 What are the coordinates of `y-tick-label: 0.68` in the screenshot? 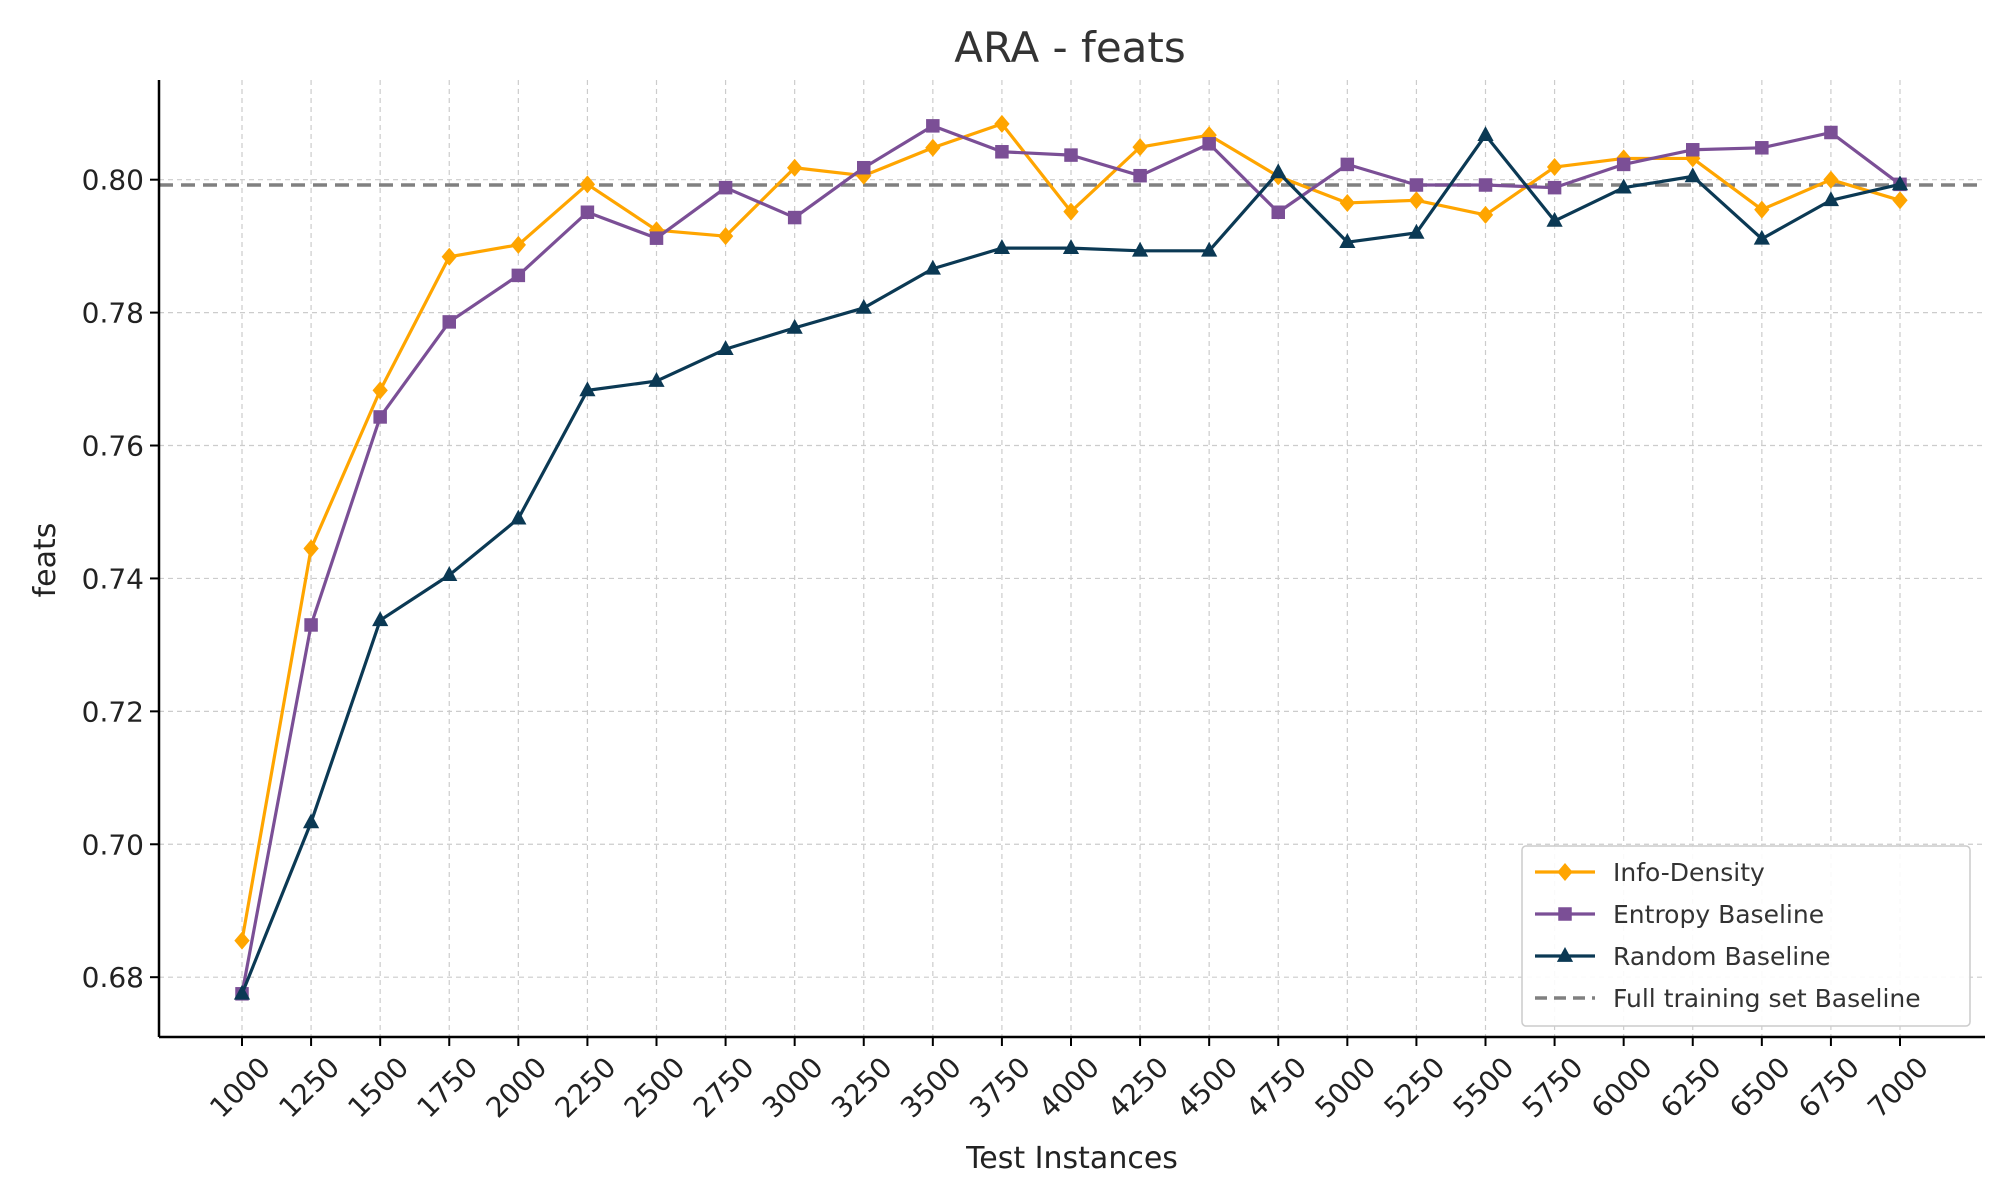 It's located at (113, 977).